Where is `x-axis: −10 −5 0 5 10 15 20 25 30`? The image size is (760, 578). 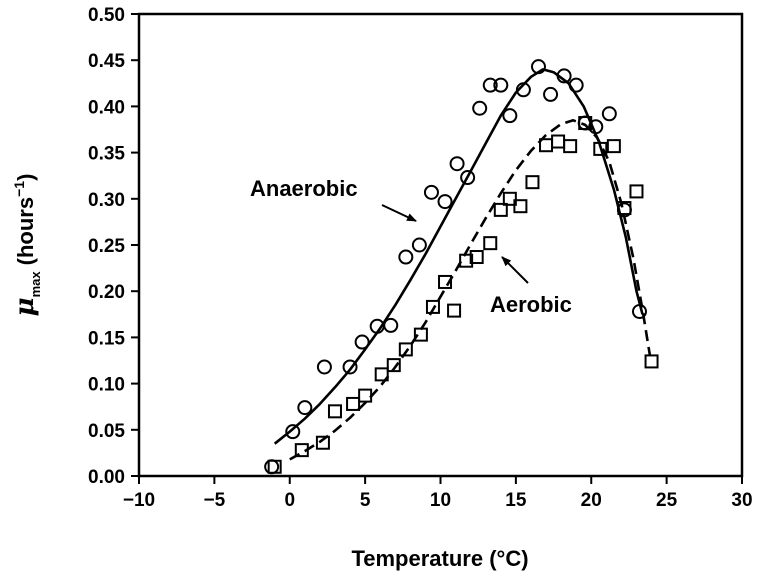 x-axis: −10 −5 0 5 10 15 20 25 30 is located at coordinates (438, 493).